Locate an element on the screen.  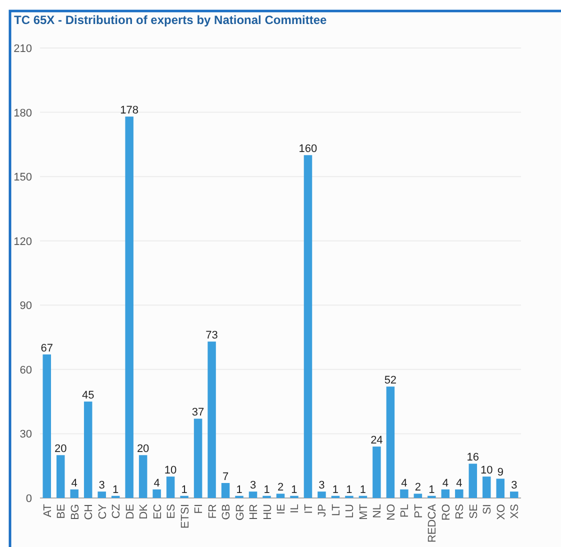
x-tick-label: RO is located at coordinates (446, 512).